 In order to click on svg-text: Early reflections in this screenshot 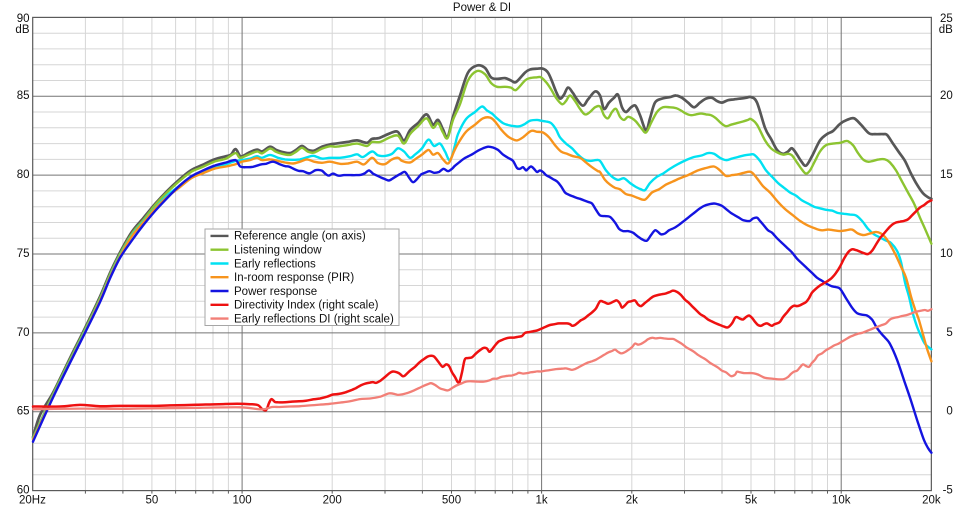, I will do `click(275, 264)`.